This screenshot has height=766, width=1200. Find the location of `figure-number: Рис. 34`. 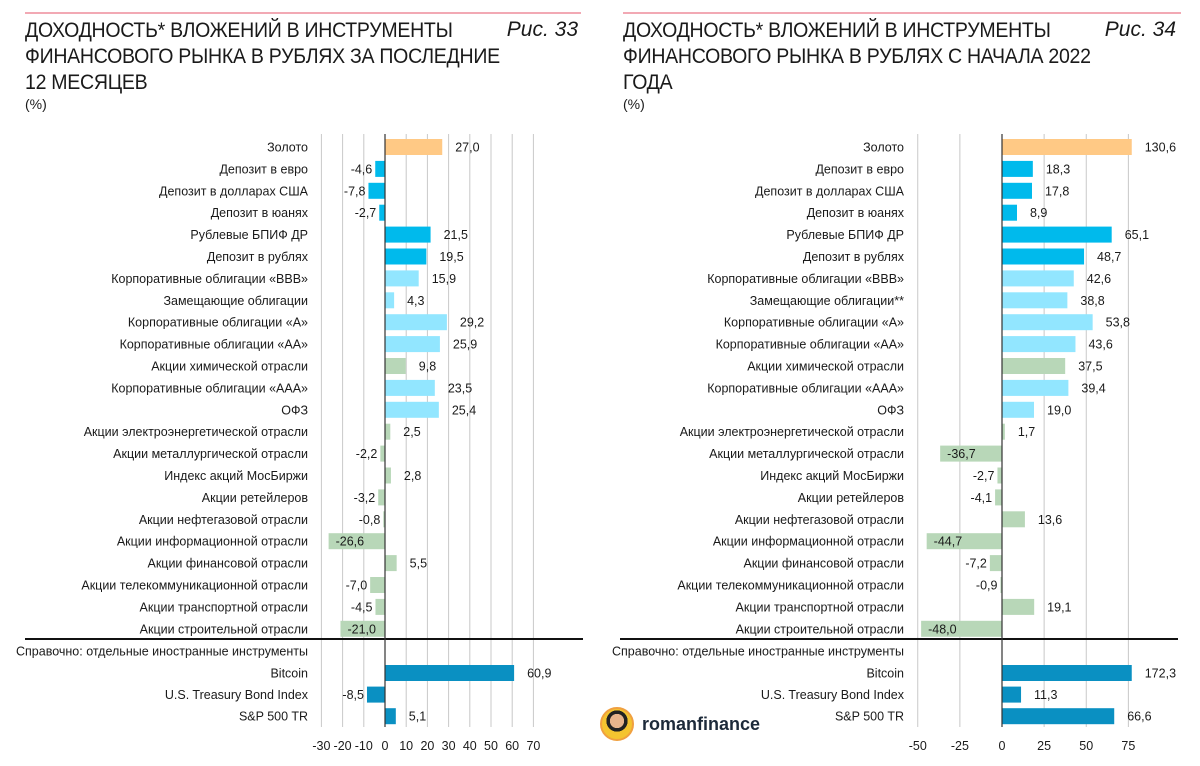

figure-number: Рис. 34 is located at coordinates (1140, 29).